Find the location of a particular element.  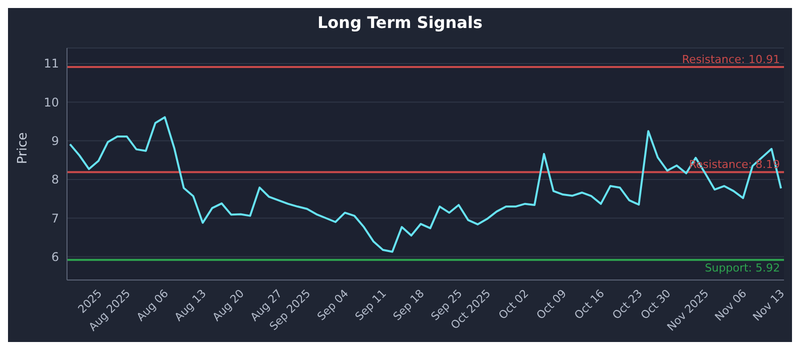

x-tick-label: Sep 04 is located at coordinates (333, 305).